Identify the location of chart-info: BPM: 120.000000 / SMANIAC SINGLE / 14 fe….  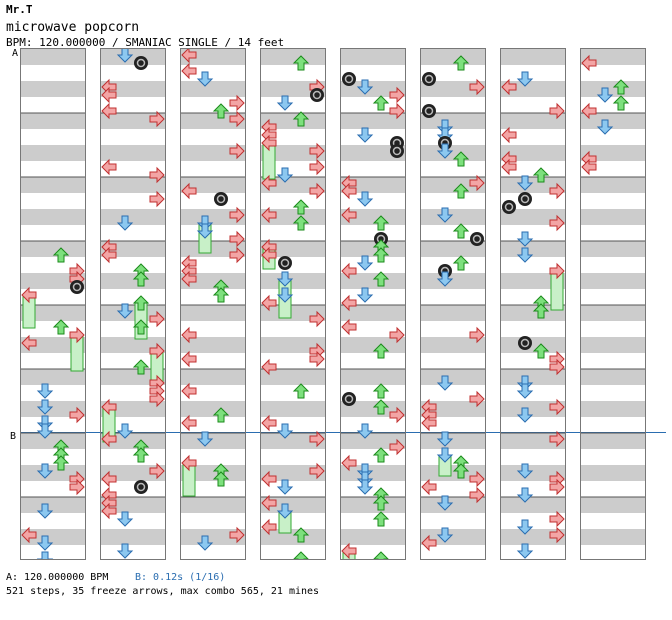
(145, 42).